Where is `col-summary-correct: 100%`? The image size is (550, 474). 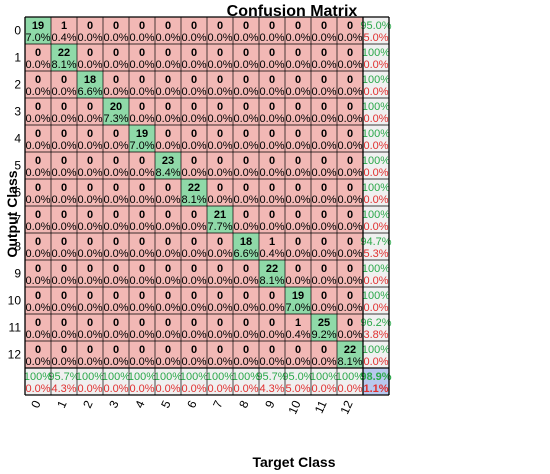 col-summary-correct: 100% is located at coordinates (90, 377).